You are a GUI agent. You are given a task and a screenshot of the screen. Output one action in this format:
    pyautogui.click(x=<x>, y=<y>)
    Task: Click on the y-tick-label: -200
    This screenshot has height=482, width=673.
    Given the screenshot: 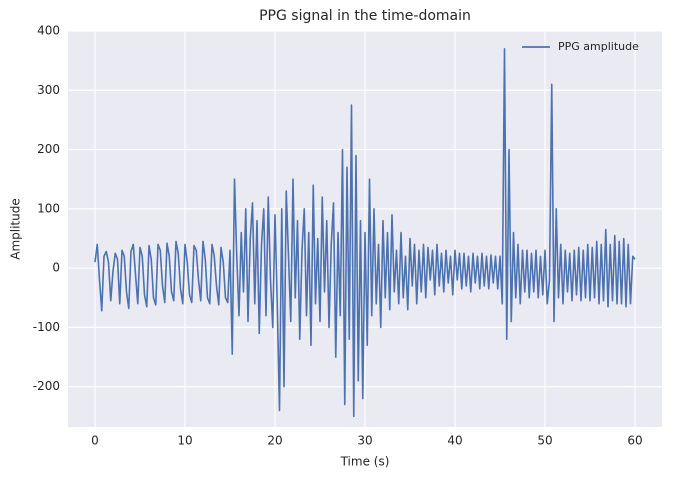 What is the action you would take?
    pyautogui.click(x=46, y=386)
    